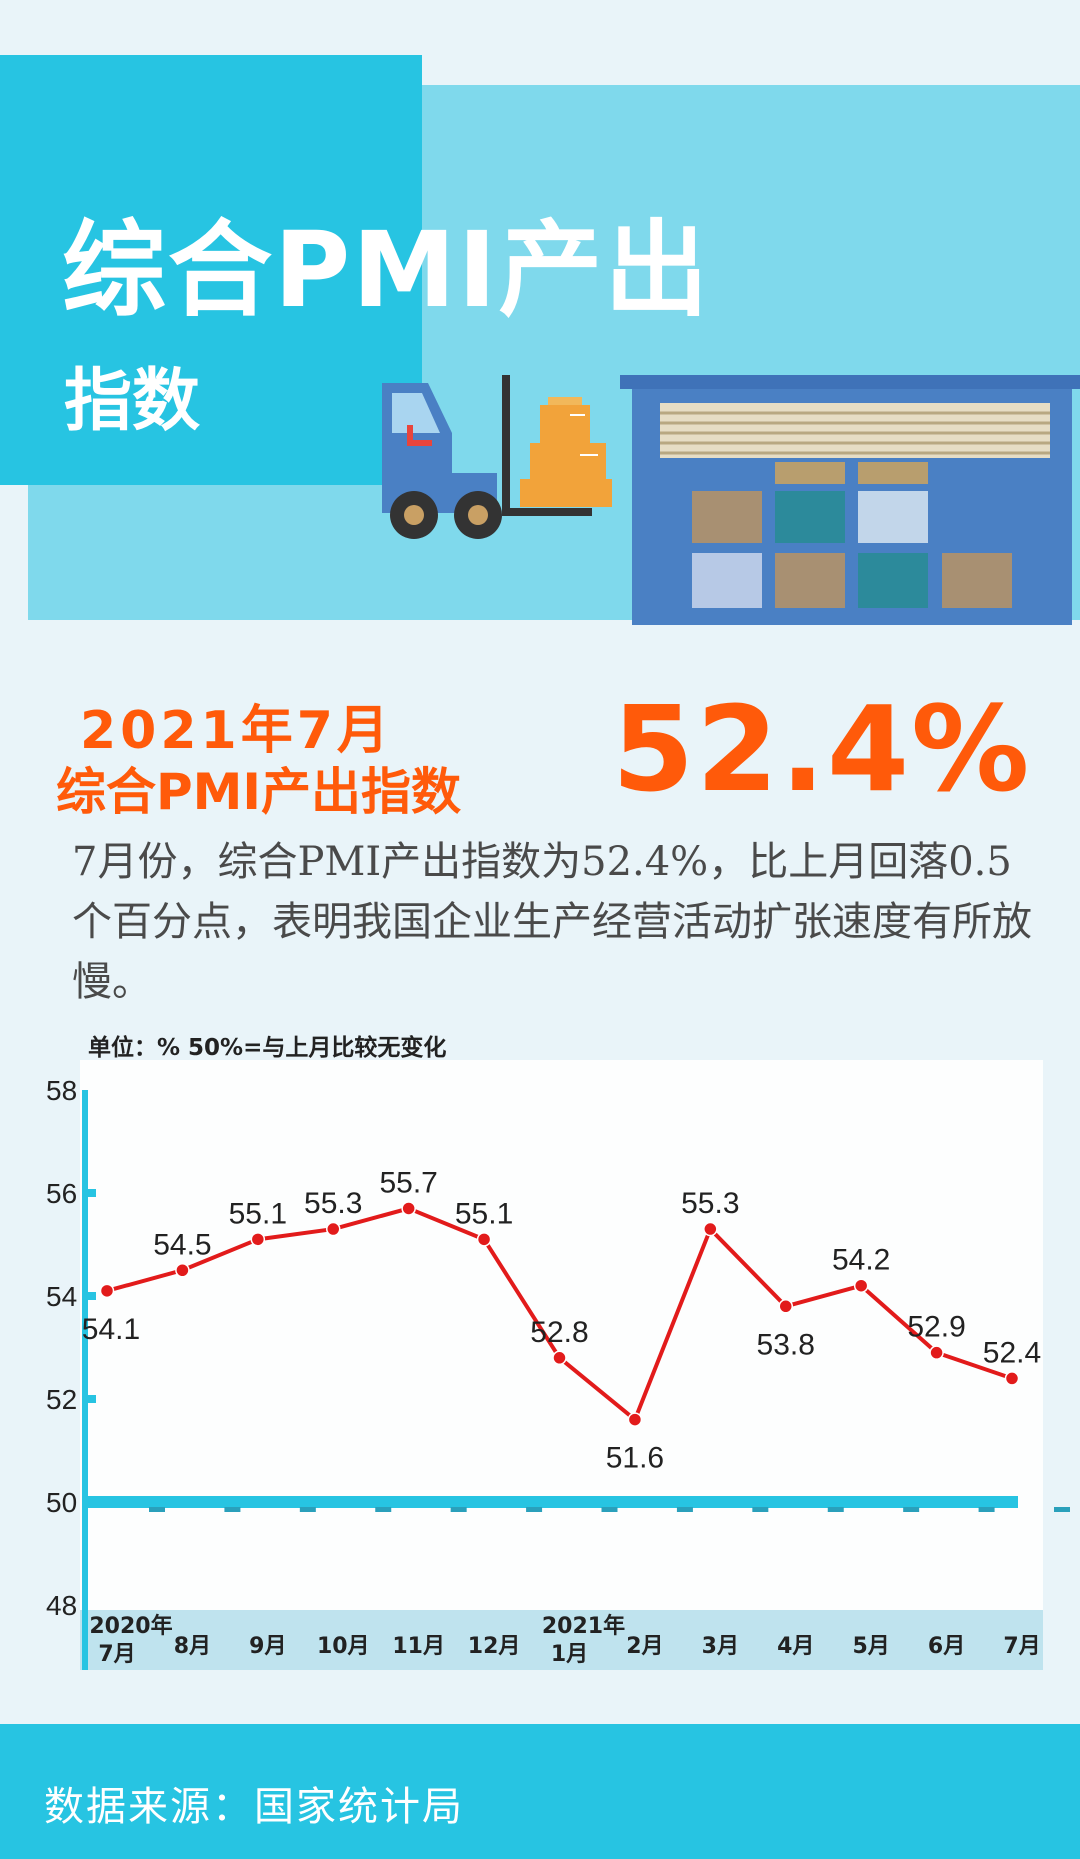 Image resolution: width=1080 pixels, height=1859 pixels. What do you see at coordinates (61, 1399) in the screenshot?
I see `y-tick-label: 52` at bounding box center [61, 1399].